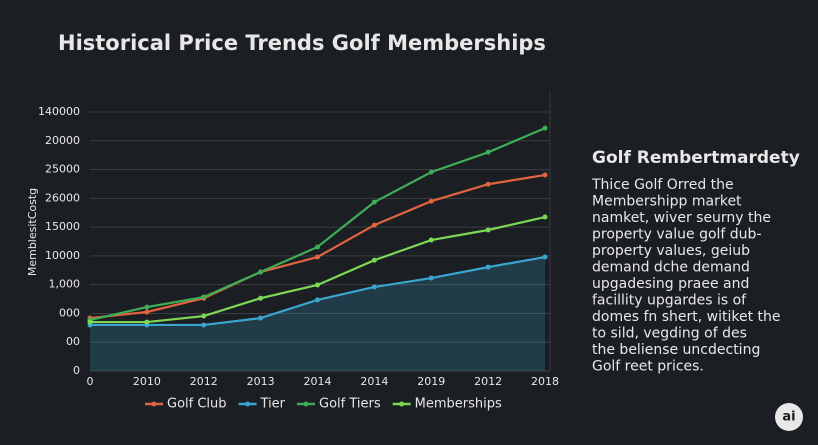  What do you see at coordinates (648, 367) in the screenshot?
I see `panel-line: Golf reet prices.` at bounding box center [648, 367].